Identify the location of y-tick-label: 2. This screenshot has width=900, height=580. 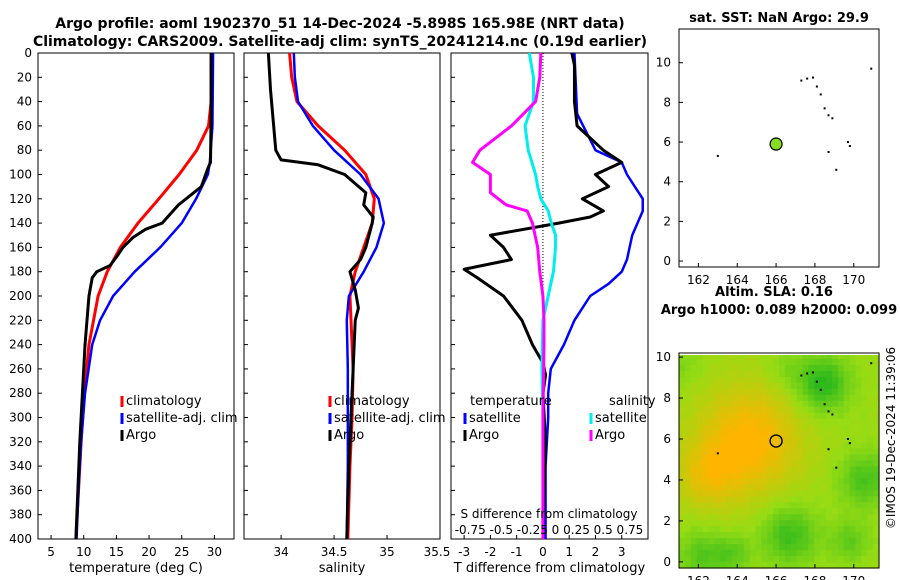
(667, 221).